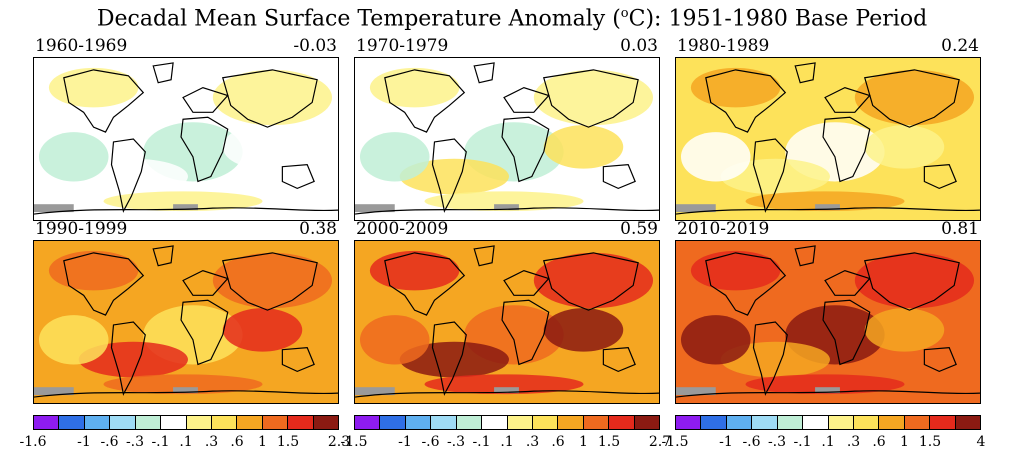 The height and width of the screenshot is (465, 1024). What do you see at coordinates (481, 442) in the screenshot?
I see `legend-tick-label: -.1` at bounding box center [481, 442].